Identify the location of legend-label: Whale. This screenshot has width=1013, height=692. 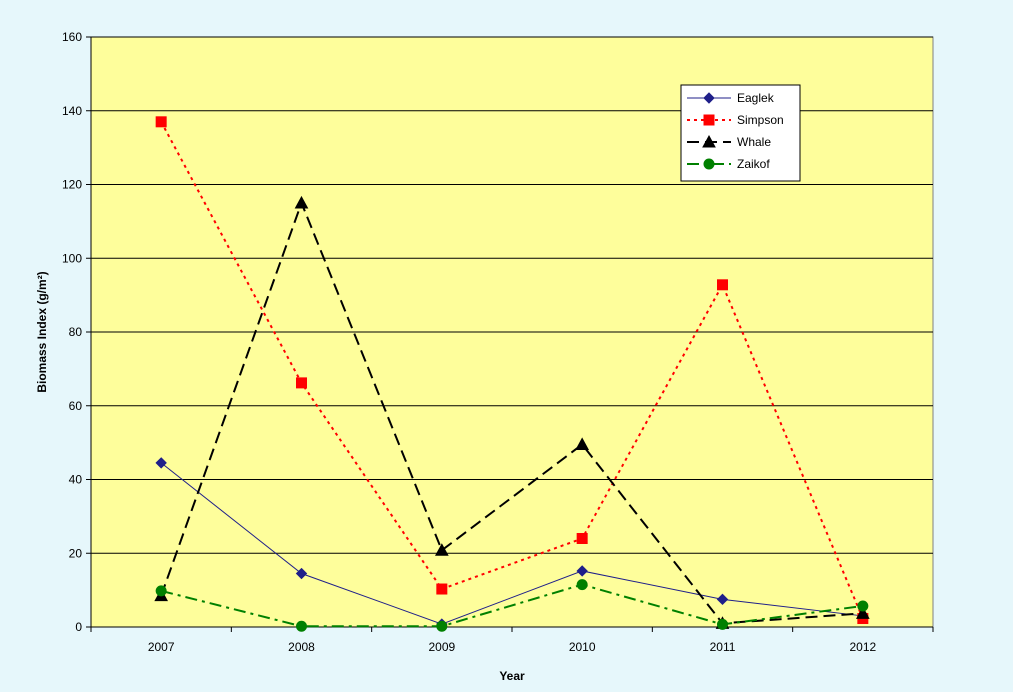
(754, 142).